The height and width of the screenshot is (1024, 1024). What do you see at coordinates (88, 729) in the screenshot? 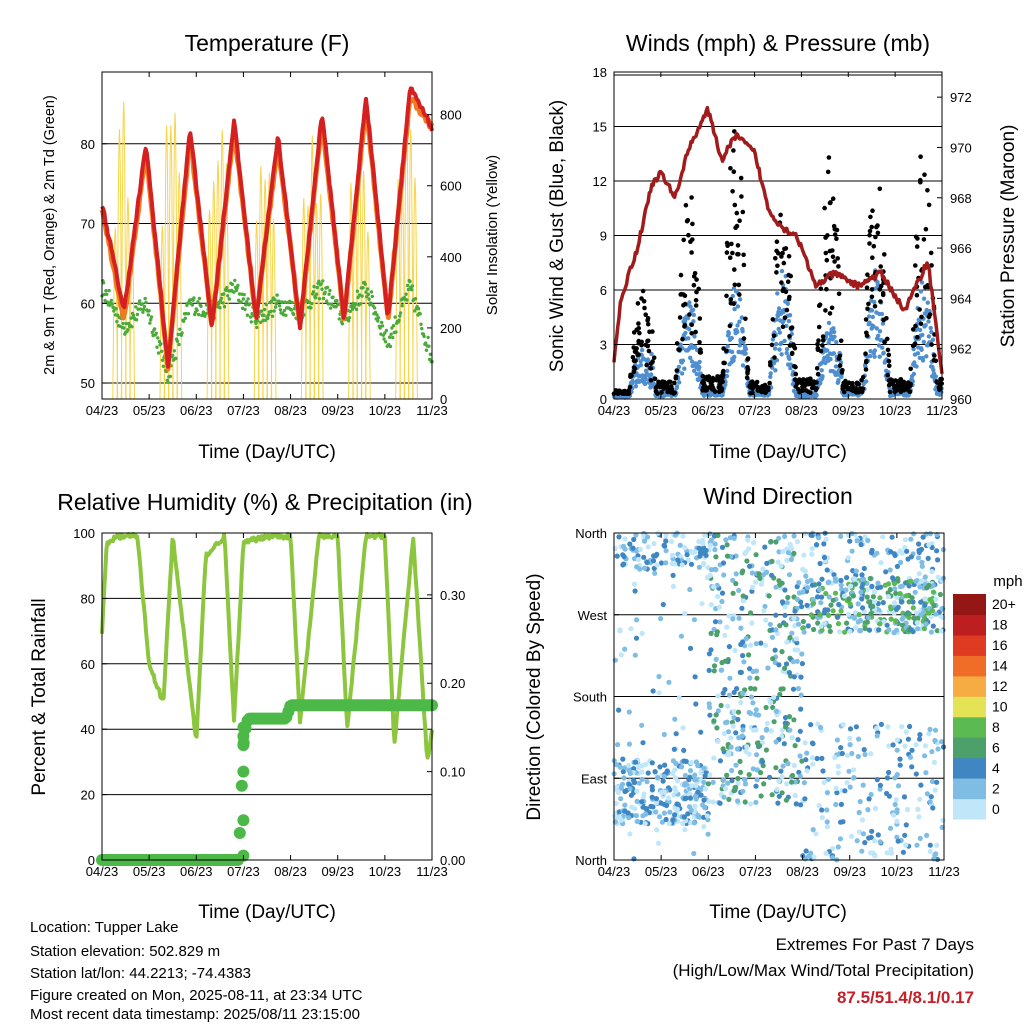
I see `humidity-ytick-label: 40` at bounding box center [88, 729].